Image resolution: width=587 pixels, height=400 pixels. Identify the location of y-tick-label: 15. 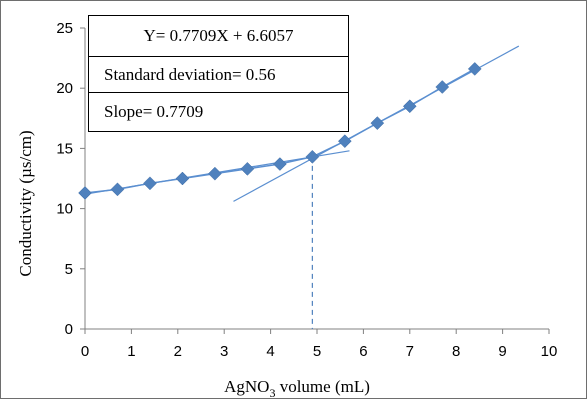
(64, 148).